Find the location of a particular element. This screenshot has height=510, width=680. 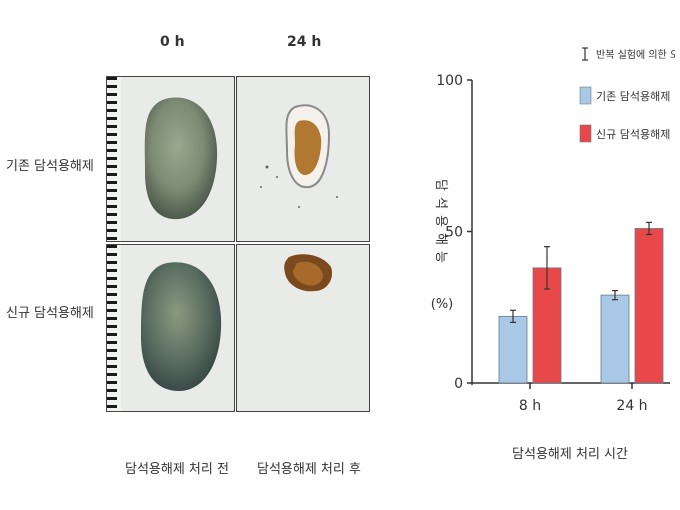

legend-label-conventional: 기존 담석용해제 is located at coordinates (633, 96).